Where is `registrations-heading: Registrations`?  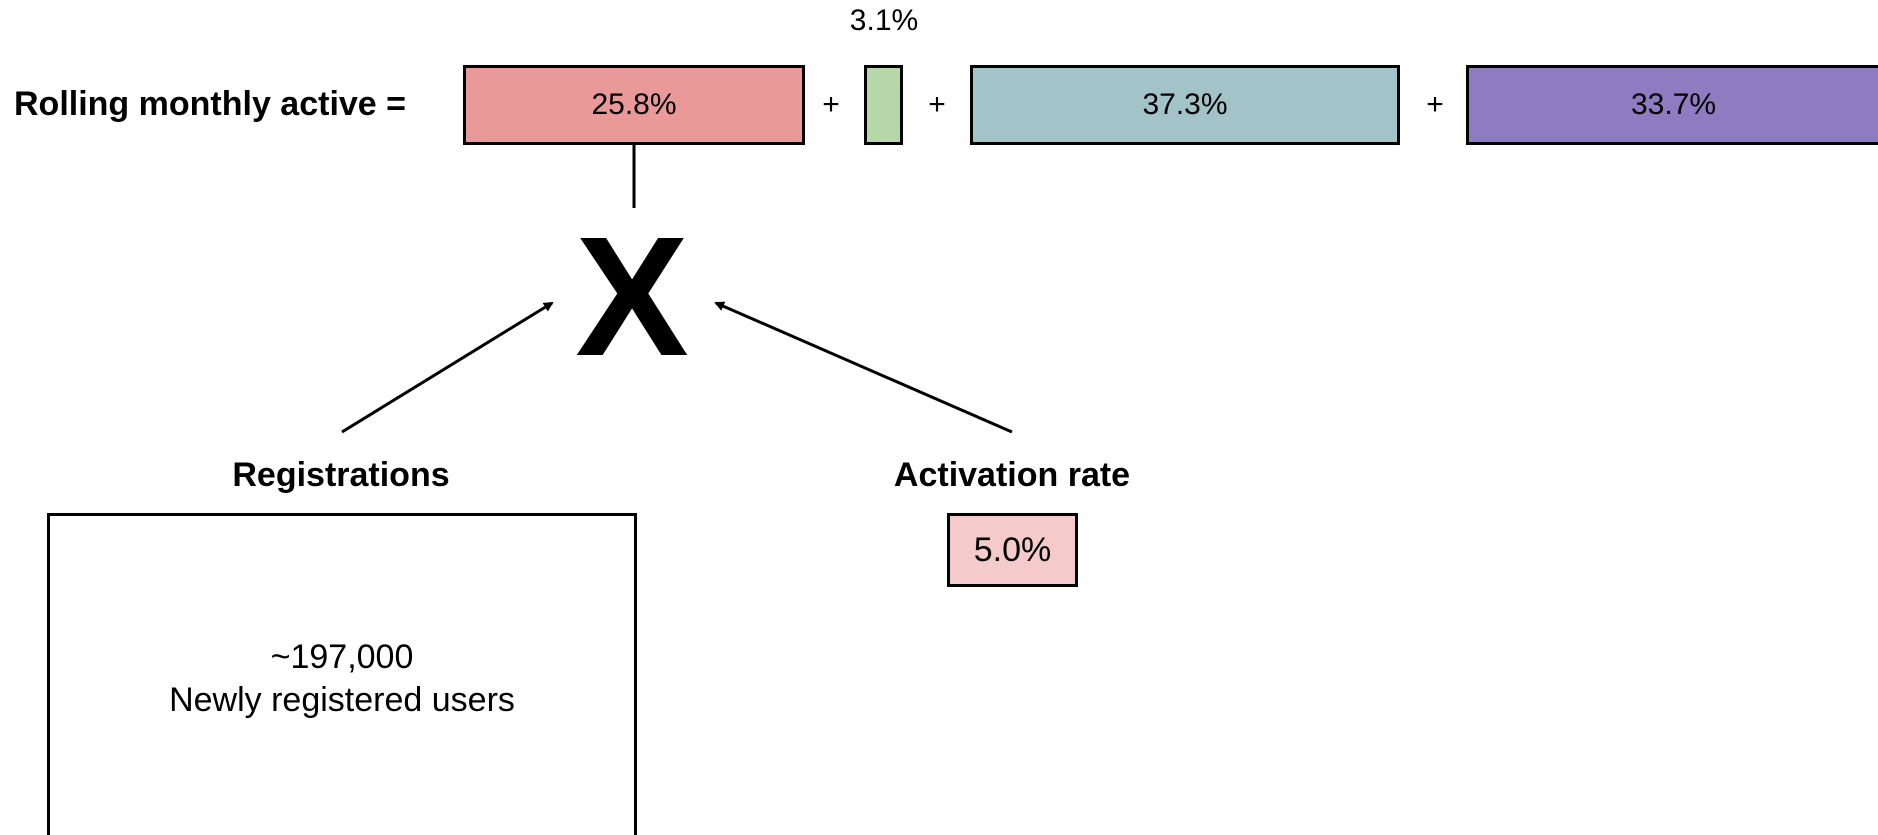 registrations-heading: Registrations is located at coordinates (341, 475).